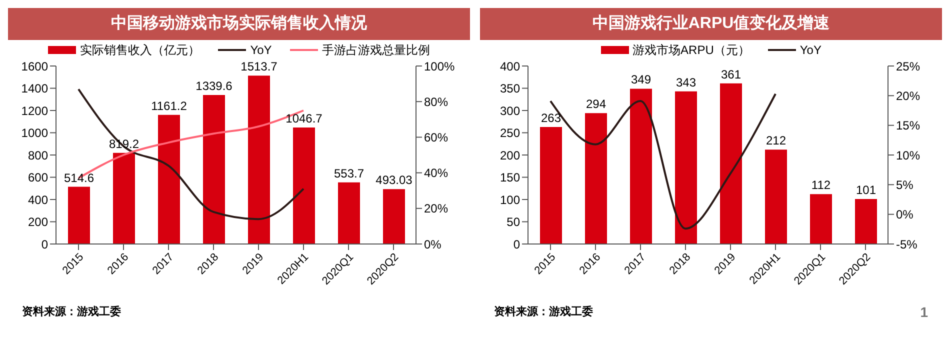 This screenshot has height=342, width=947. What do you see at coordinates (376, 50) in the screenshot?
I see `legend-label: 手游占游戏总量比例` at bounding box center [376, 50].